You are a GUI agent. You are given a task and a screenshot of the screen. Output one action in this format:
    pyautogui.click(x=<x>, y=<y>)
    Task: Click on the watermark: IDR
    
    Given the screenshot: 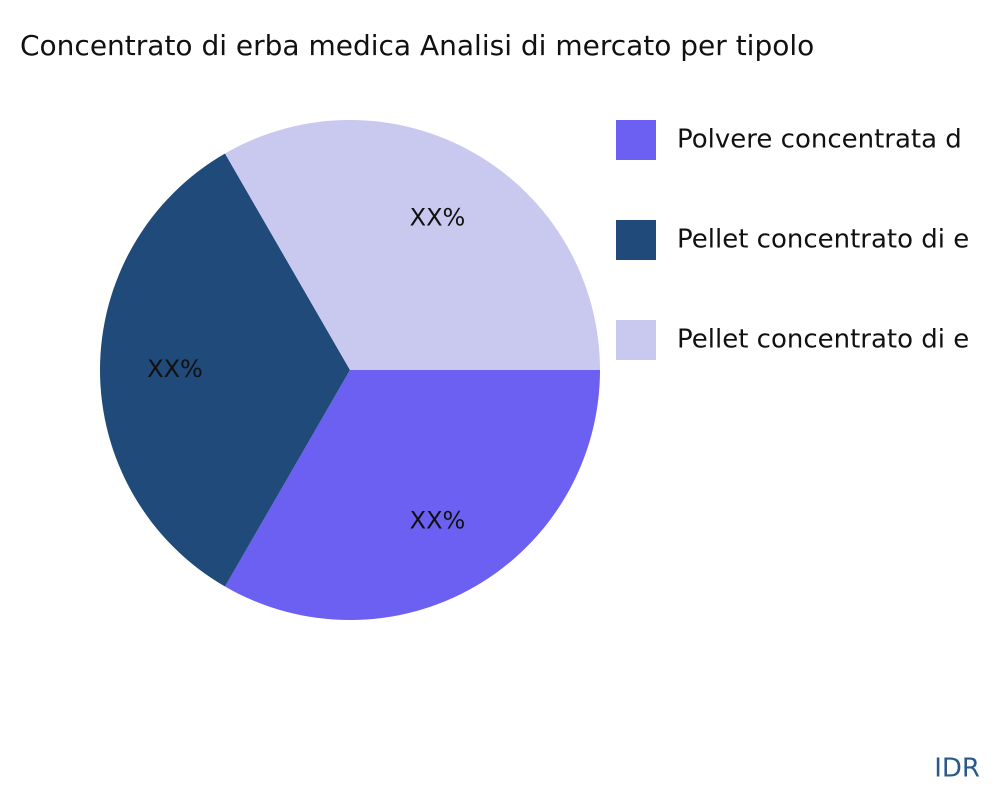 What is the action you would take?
    pyautogui.click(x=957, y=769)
    